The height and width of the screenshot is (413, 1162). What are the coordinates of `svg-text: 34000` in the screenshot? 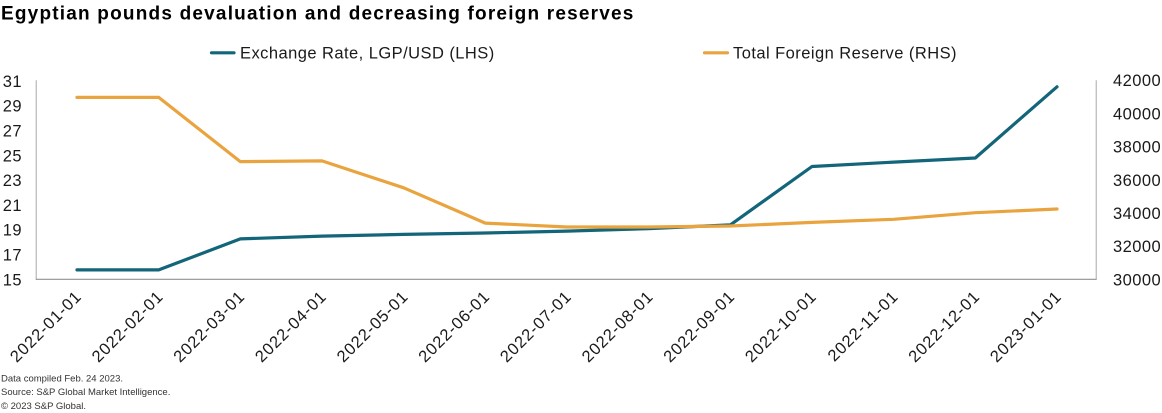 It's located at (1137, 214).